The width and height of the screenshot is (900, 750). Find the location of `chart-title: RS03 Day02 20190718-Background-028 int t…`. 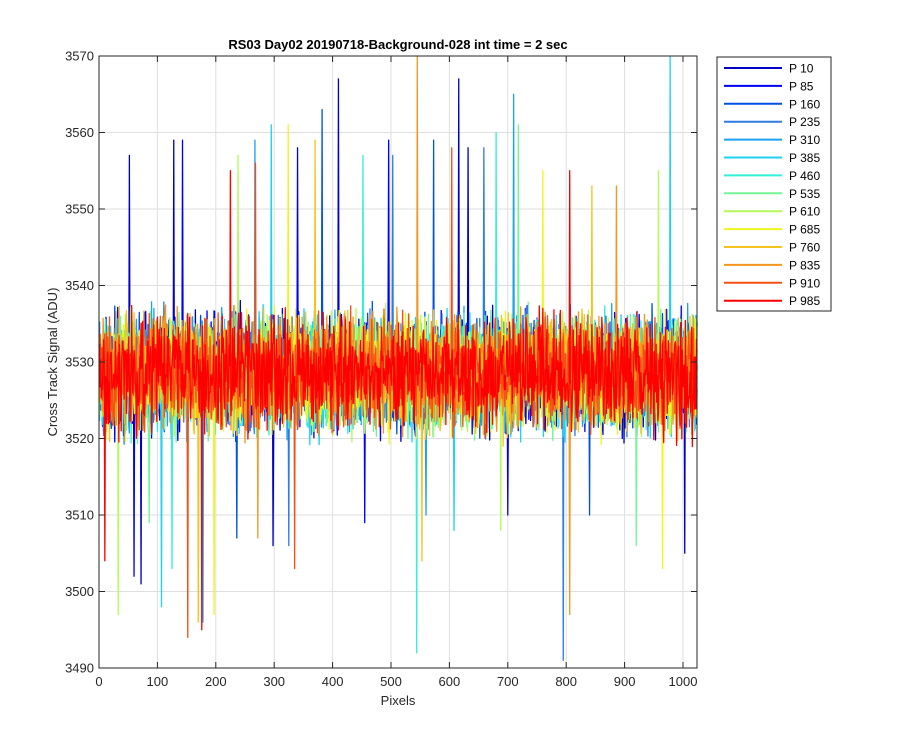

chart-title: RS03 Day02 20190718-Background-028 int t… is located at coordinates (397, 44).